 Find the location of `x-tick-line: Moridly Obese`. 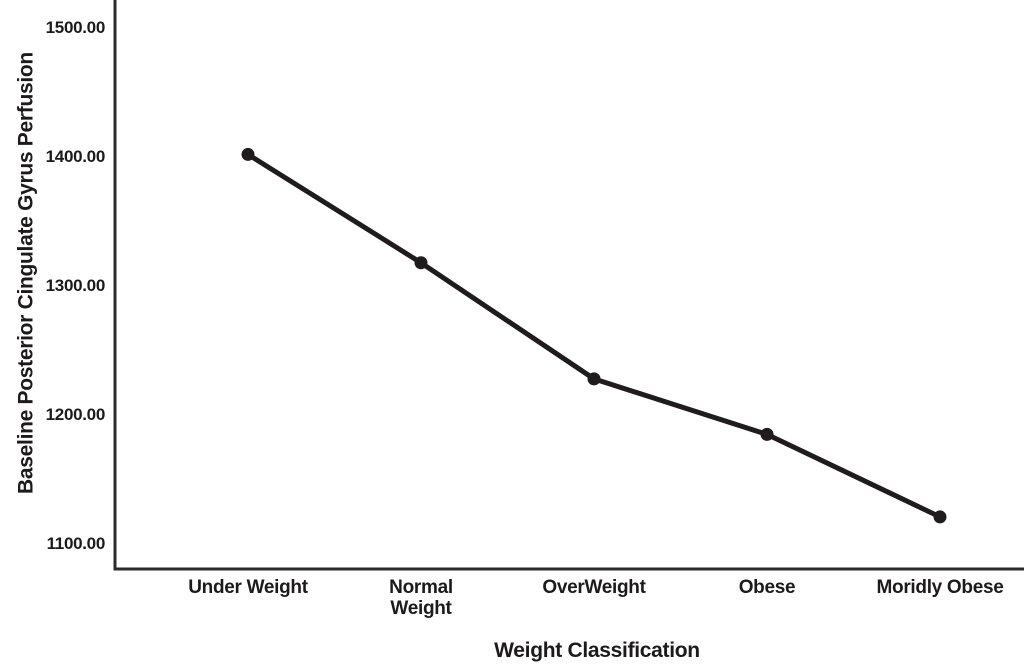

x-tick-line: Moridly Obese is located at coordinates (940, 587).